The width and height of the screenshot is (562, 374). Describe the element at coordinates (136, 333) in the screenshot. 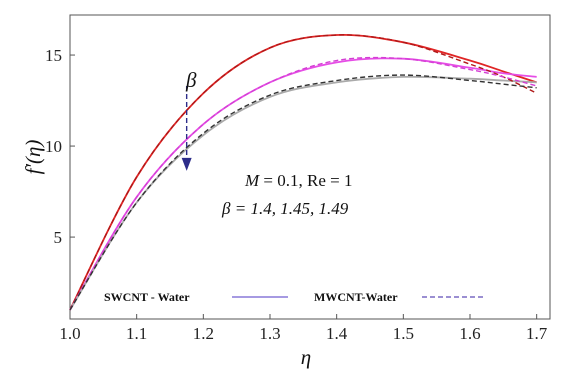

I see `x-tick-label: 1.1` at that location.